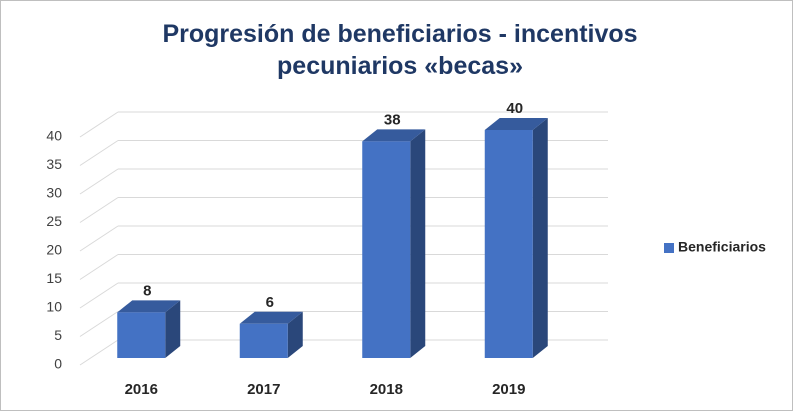 Image resolution: width=793 pixels, height=411 pixels. Describe the element at coordinates (54, 164) in the screenshot. I see `y-tick-label: 35` at that location.